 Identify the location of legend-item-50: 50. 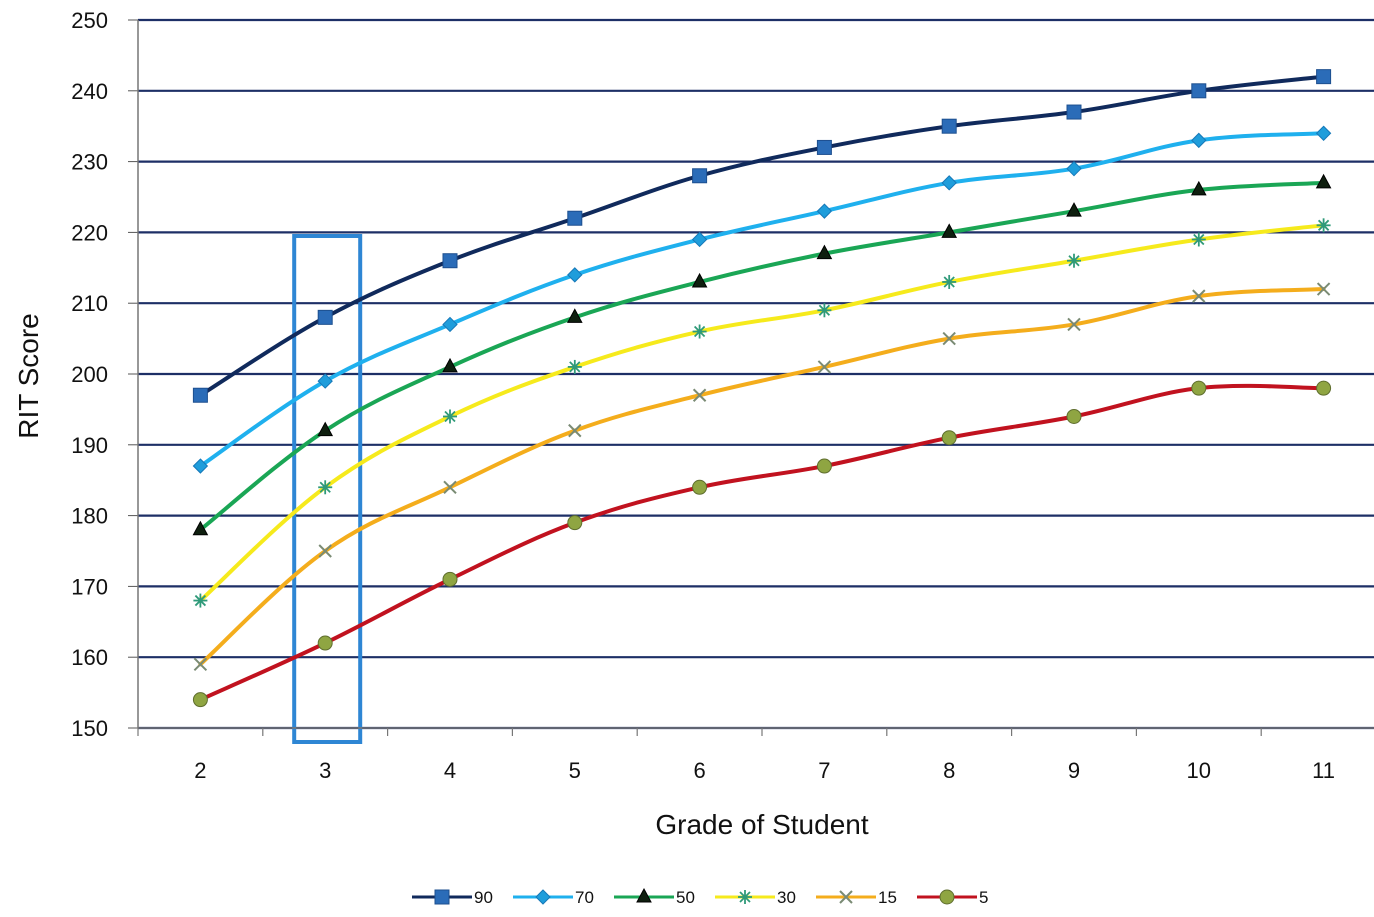
(654, 897).